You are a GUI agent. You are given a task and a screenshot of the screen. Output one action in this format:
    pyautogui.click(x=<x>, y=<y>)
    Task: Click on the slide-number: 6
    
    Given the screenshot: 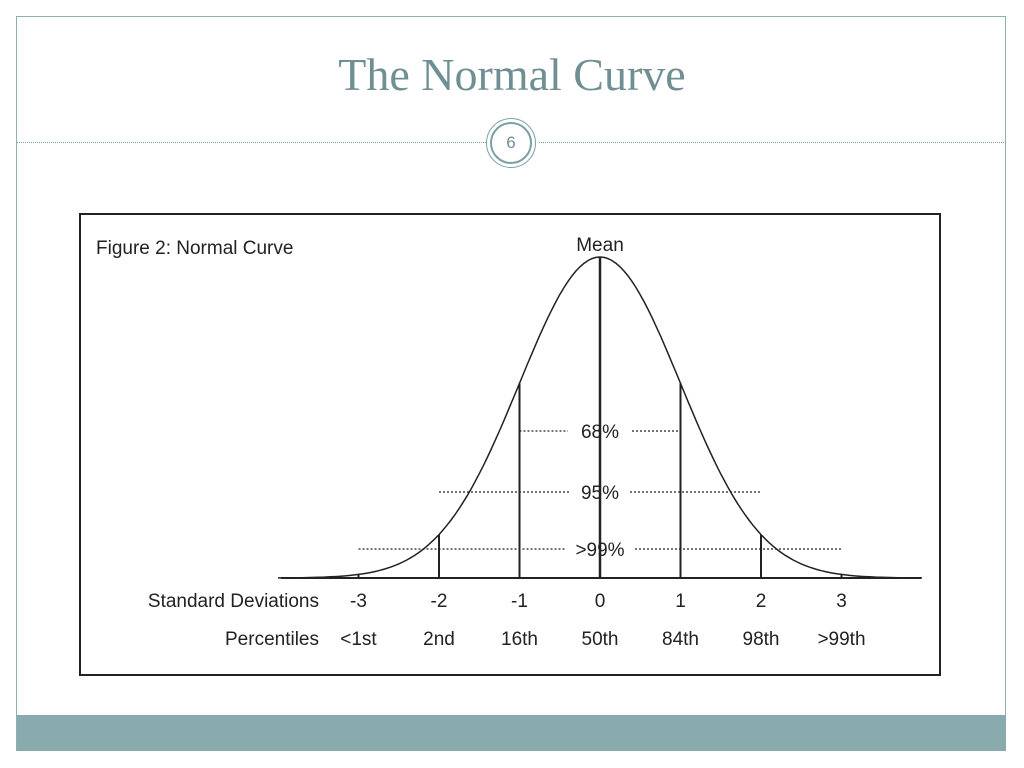 What is the action you would take?
    pyautogui.click(x=511, y=143)
    